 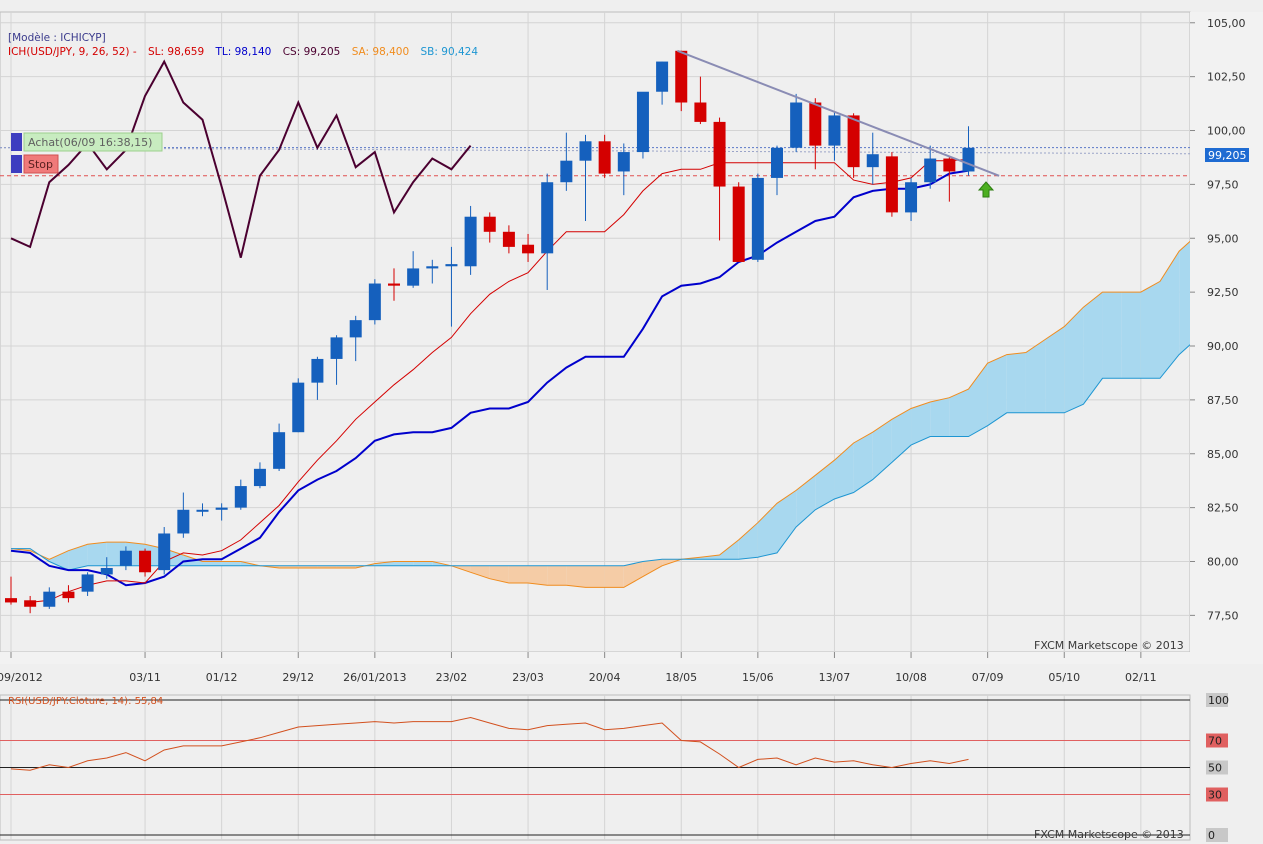 I want to click on legend-sa: SA: 98,400, so click(x=380, y=52).